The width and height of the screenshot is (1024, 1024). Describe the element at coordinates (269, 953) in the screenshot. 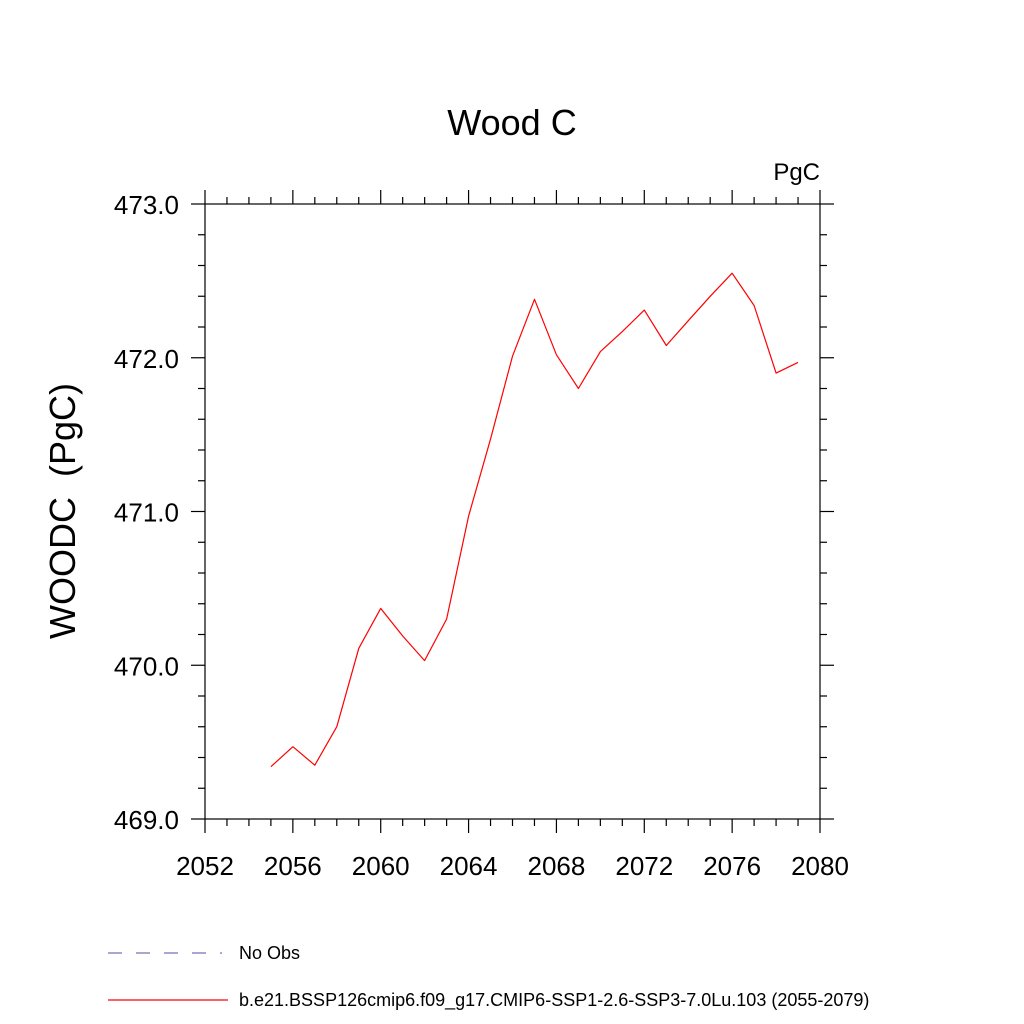

I see `legend-label-no-obs: No Obs` at that location.